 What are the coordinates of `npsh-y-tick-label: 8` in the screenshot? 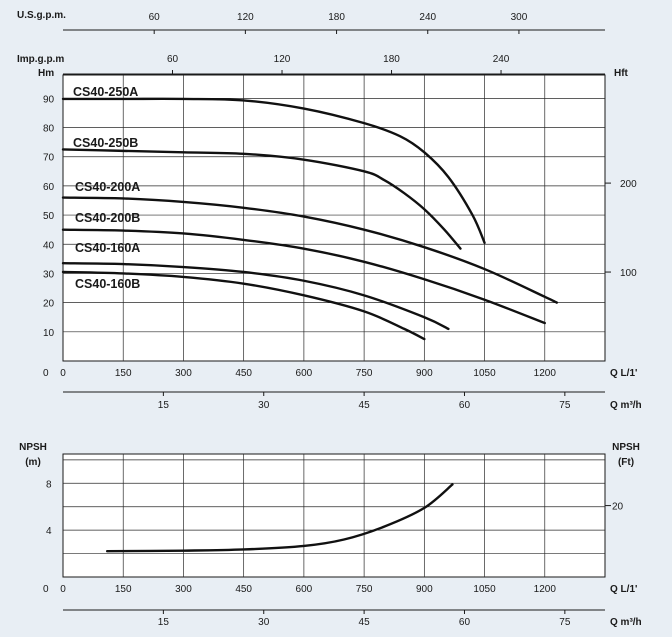 It's located at (49, 484).